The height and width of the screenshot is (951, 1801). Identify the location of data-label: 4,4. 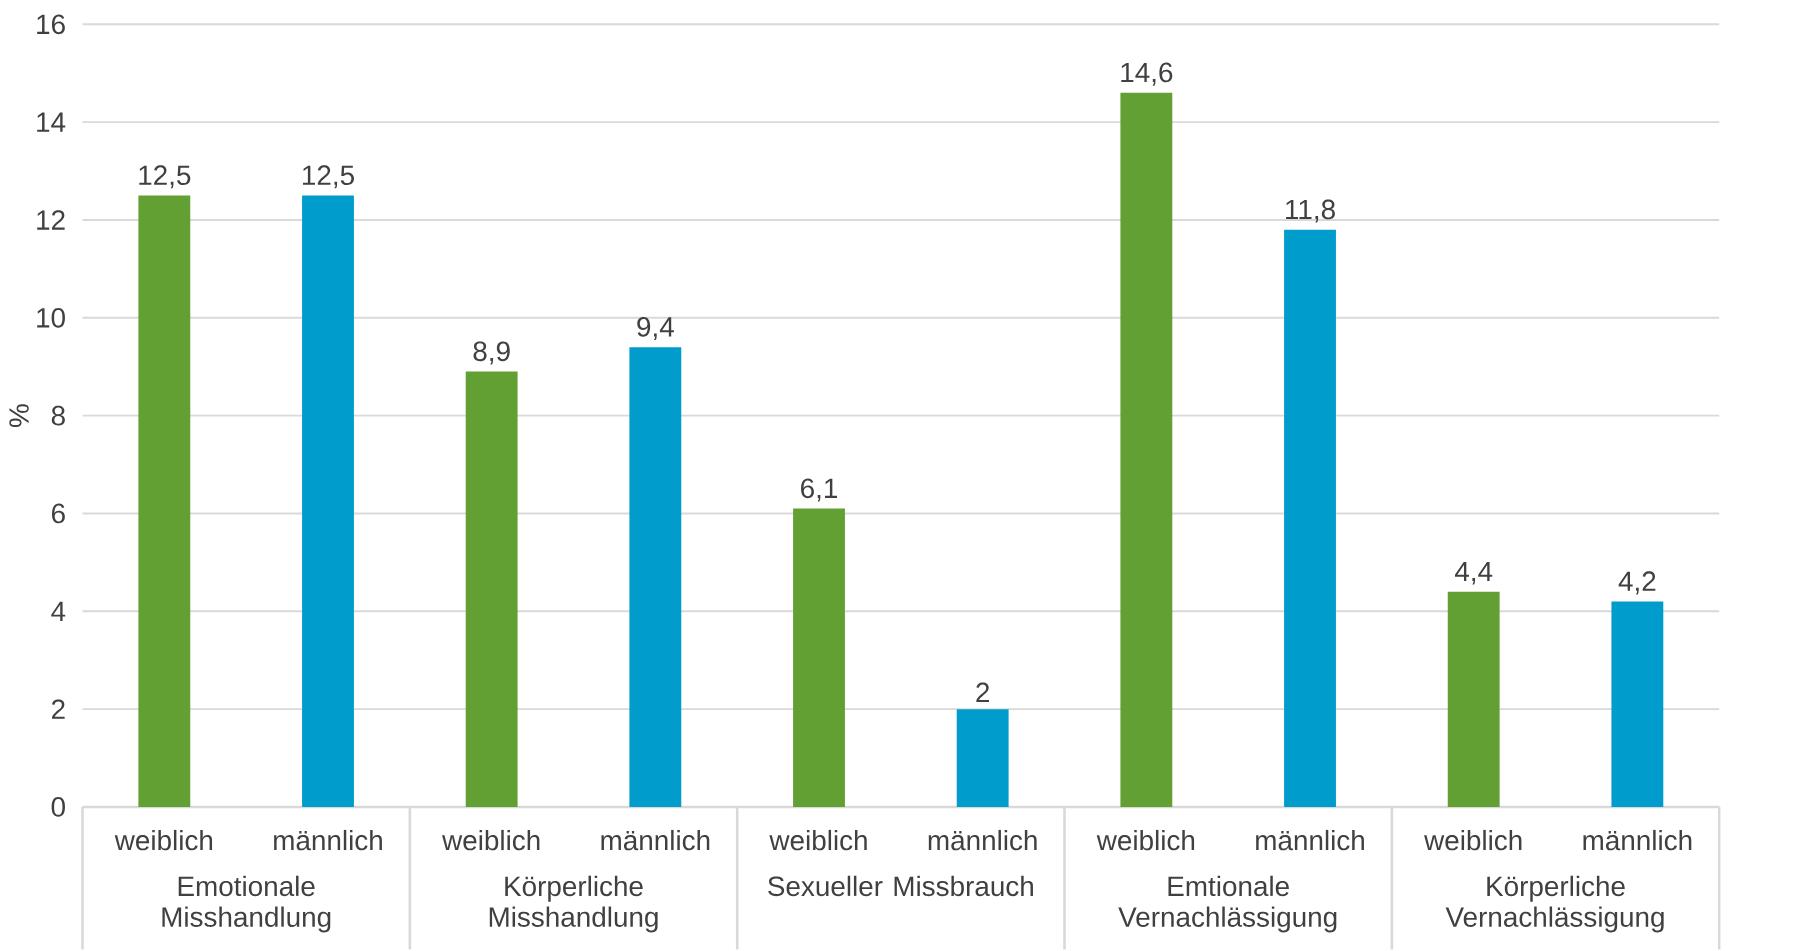
(1473, 573).